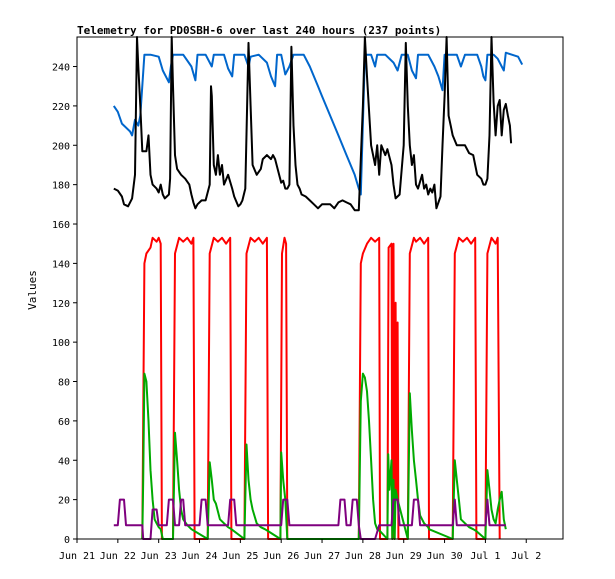 The height and width of the screenshot is (579, 615). I want to click on y-tick-label: 80, so click(64, 383).